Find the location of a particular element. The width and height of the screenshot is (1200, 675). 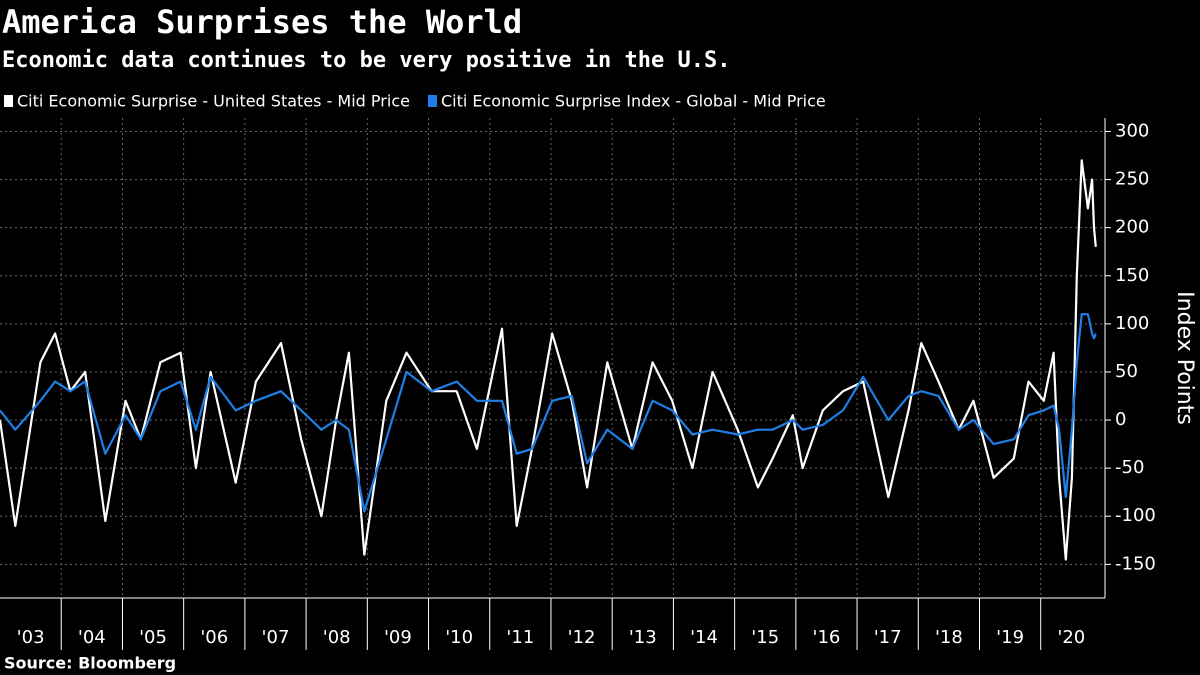

source: Source: Bloomberg is located at coordinates (90, 663).